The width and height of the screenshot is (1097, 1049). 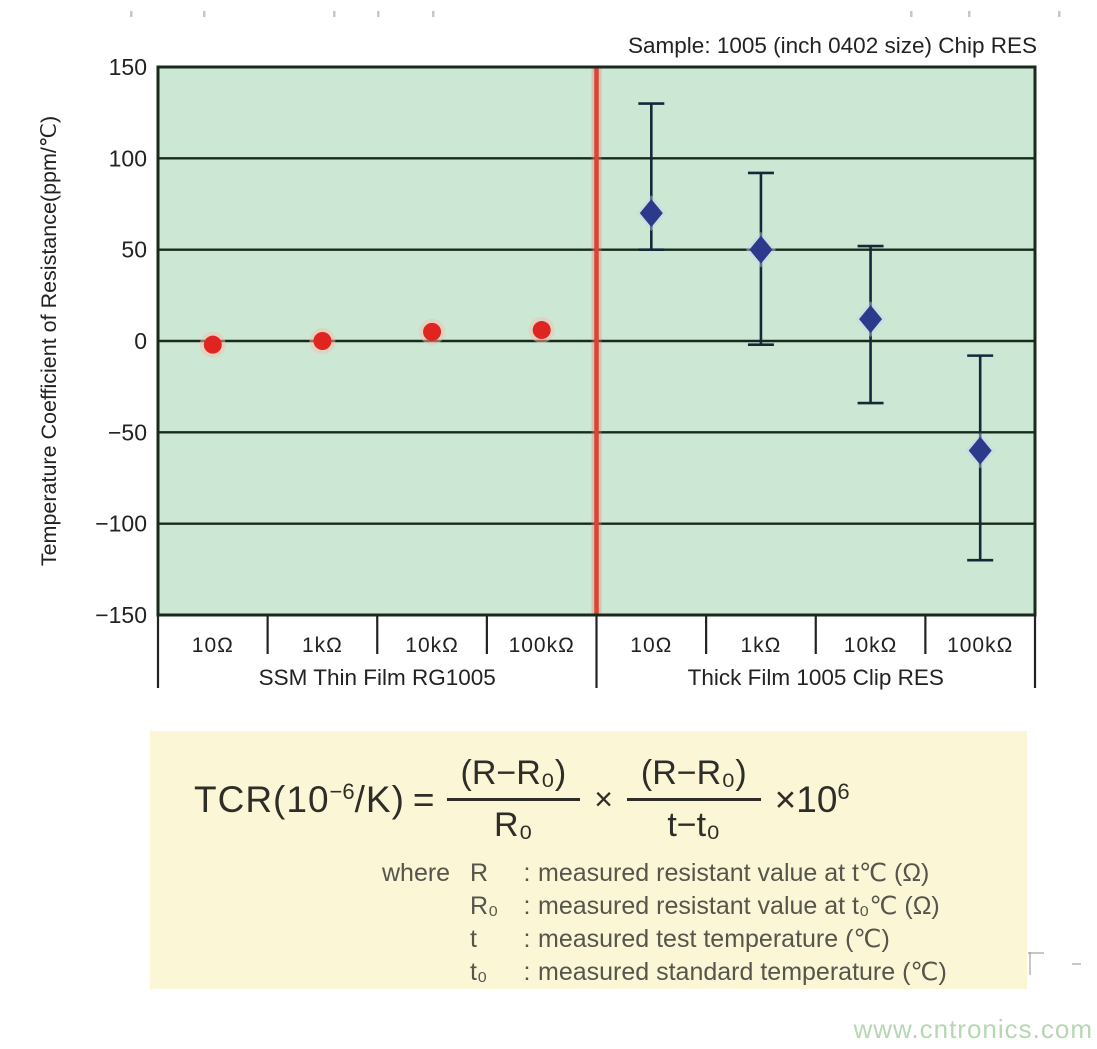 I want to click on factor-exponent: 6, so click(x=843, y=791).